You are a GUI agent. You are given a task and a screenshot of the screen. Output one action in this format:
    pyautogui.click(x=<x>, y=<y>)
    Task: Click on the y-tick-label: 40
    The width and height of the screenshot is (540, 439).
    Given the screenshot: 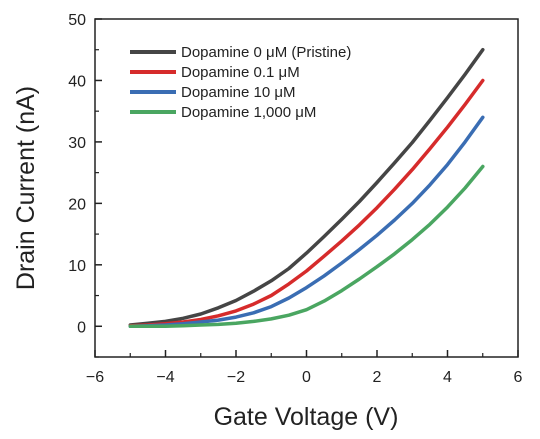 What is the action you would take?
    pyautogui.click(x=77, y=81)
    